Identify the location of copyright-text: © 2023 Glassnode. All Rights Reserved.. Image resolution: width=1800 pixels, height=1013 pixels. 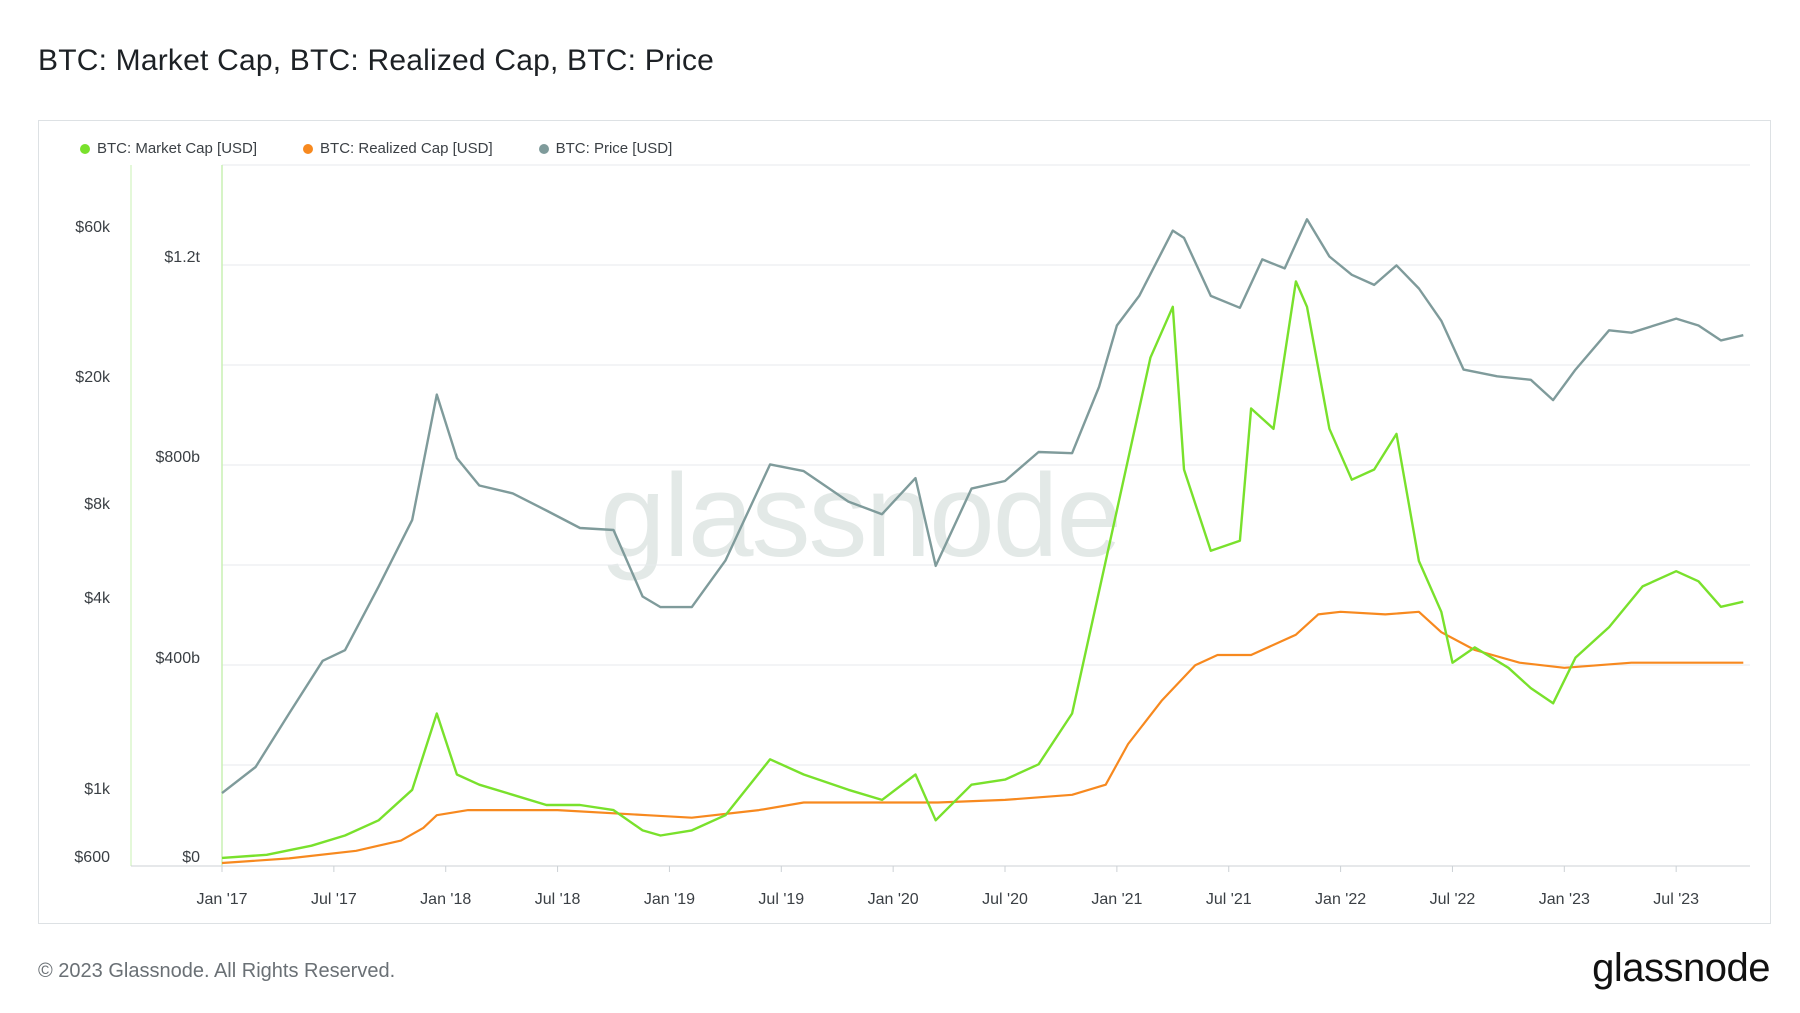
(217, 971).